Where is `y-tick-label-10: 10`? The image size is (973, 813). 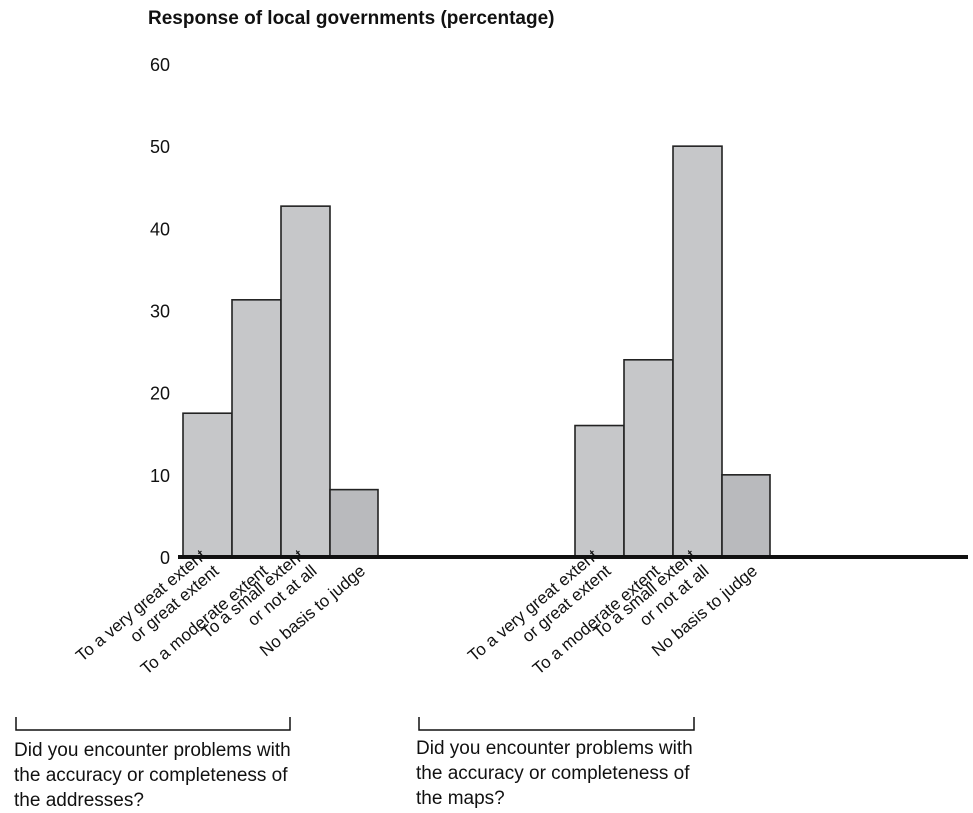
y-tick-label-10: 10 is located at coordinates (160, 476).